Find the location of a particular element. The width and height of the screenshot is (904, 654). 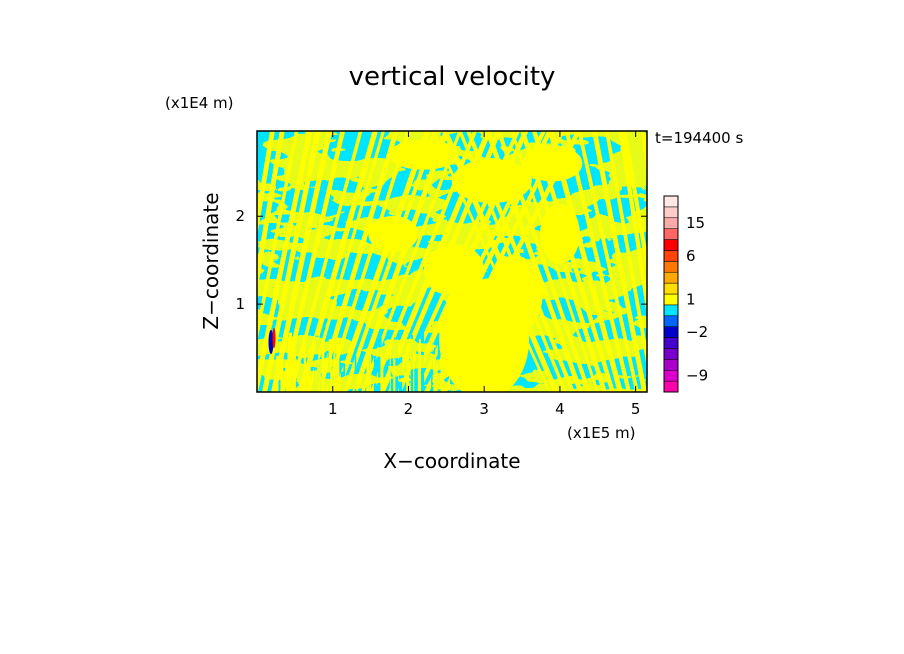

y-axis-ticks: 12 is located at coordinates (441, 260).